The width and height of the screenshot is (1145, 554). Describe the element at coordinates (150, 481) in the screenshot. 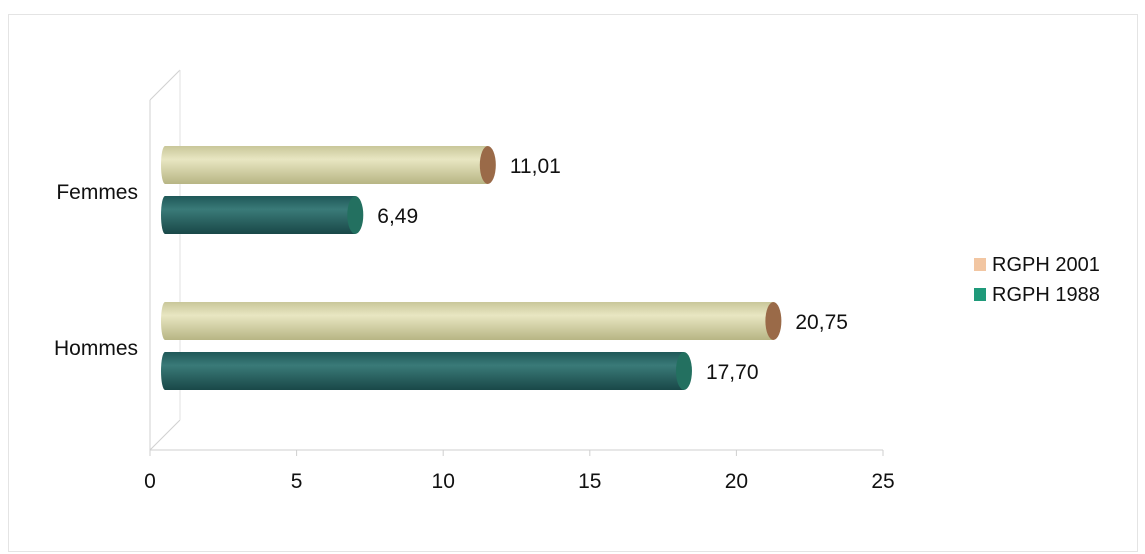

I see `x-tick-label: 0` at that location.